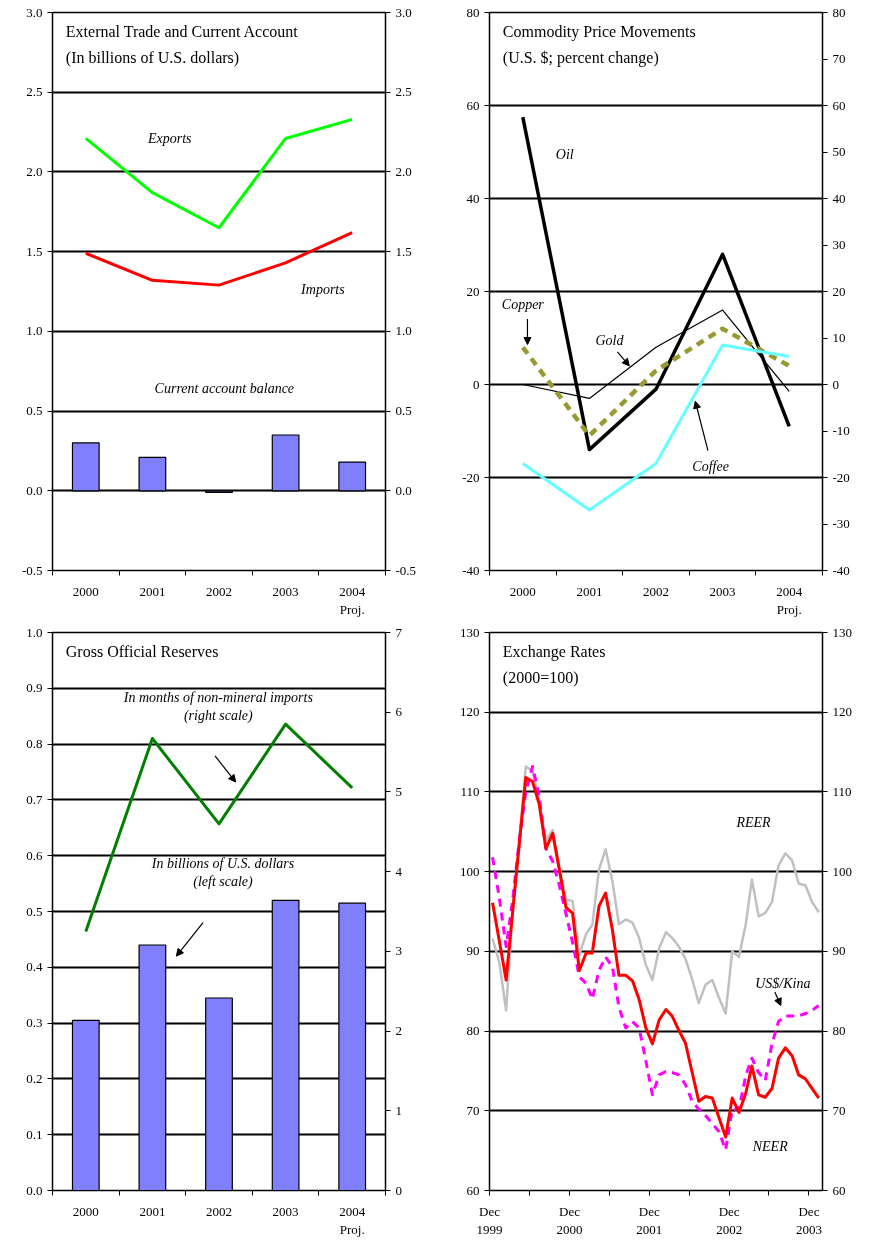 This screenshot has width=875, height=1247. Describe the element at coordinates (470, 632) in the screenshot. I see `y-tick-label: 130` at that location.